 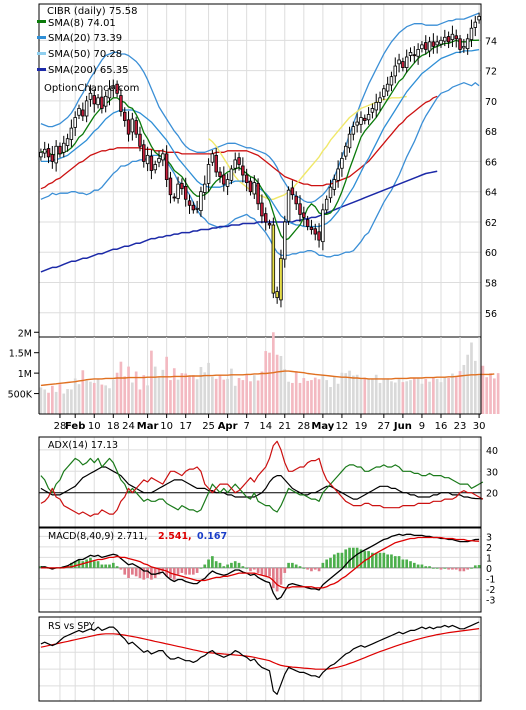 What do you see at coordinates (25, 333) in the screenshot?
I see `volume-tick-3: 2M` at bounding box center [25, 333].